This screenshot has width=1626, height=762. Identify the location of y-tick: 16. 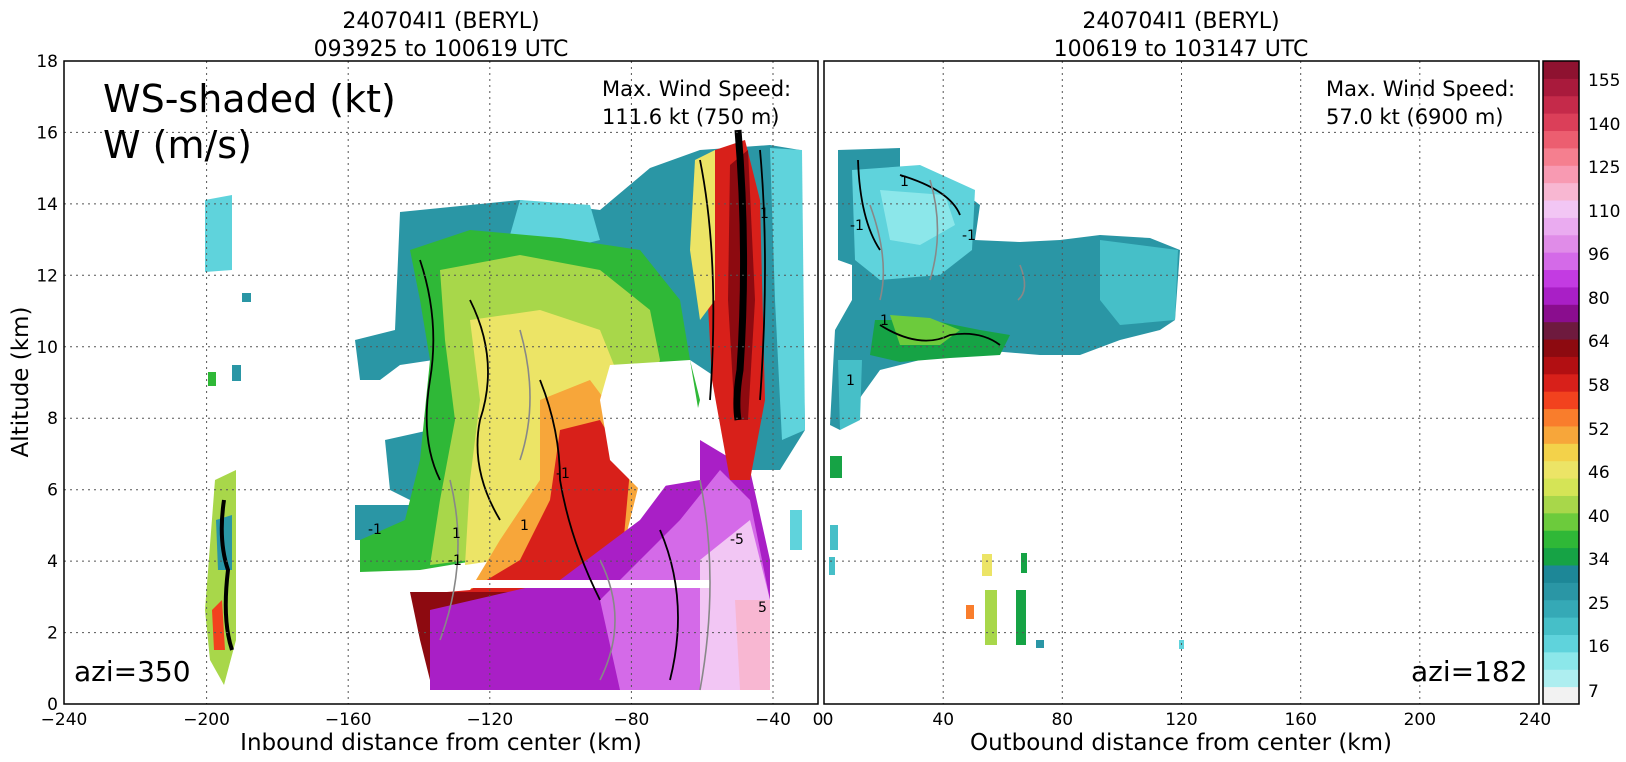
(47, 133).